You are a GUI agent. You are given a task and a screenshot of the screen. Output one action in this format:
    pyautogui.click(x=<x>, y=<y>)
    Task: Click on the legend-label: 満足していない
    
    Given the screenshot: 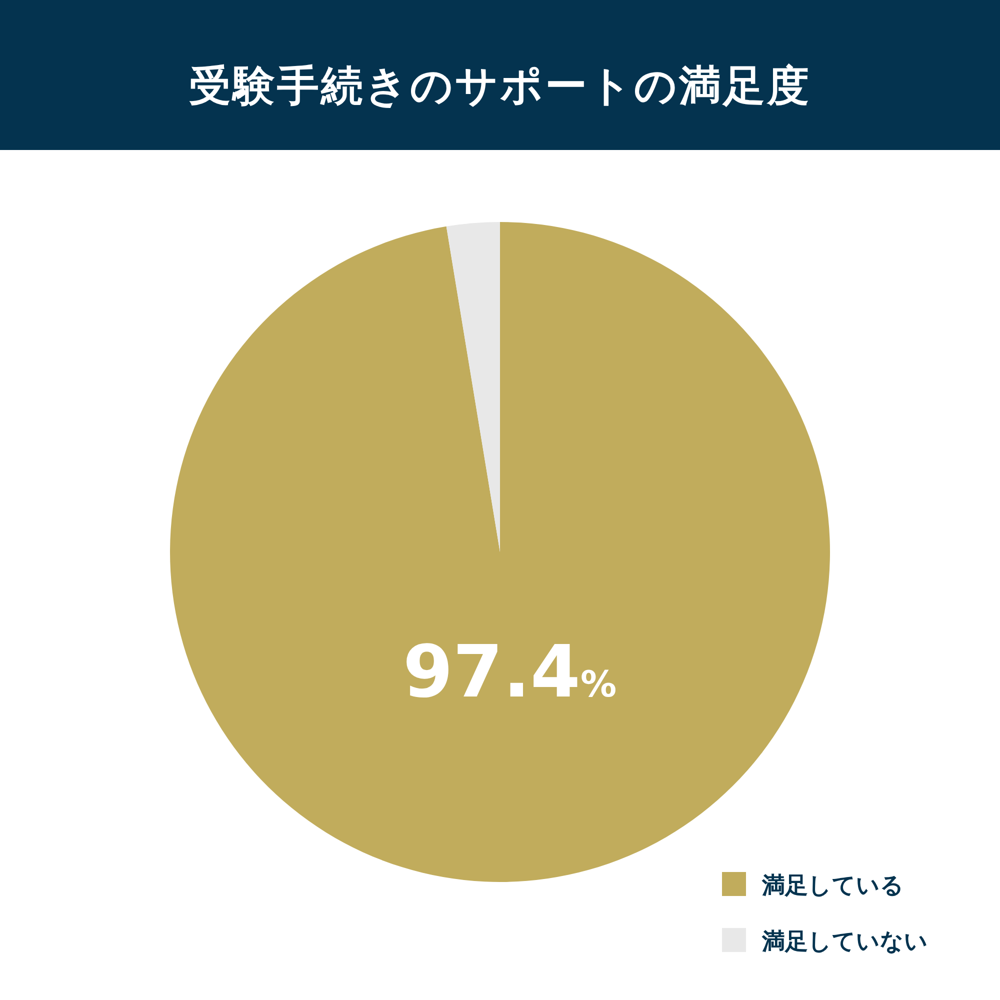 What is the action you would take?
    pyautogui.click(x=844, y=942)
    